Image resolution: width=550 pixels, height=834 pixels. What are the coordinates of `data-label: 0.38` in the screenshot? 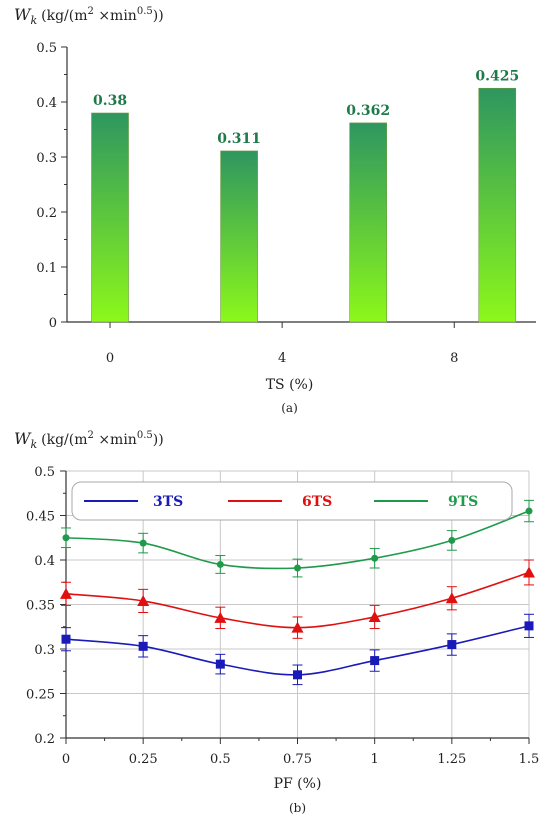 It's located at (110, 101).